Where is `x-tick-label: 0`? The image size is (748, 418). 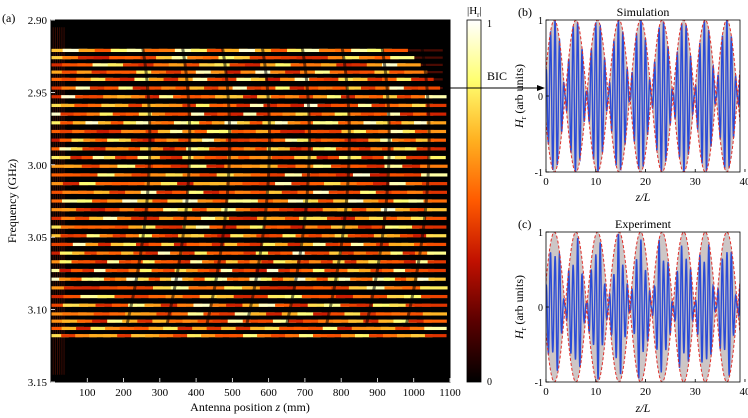 x-tick-label: 0 is located at coordinates (546, 392).